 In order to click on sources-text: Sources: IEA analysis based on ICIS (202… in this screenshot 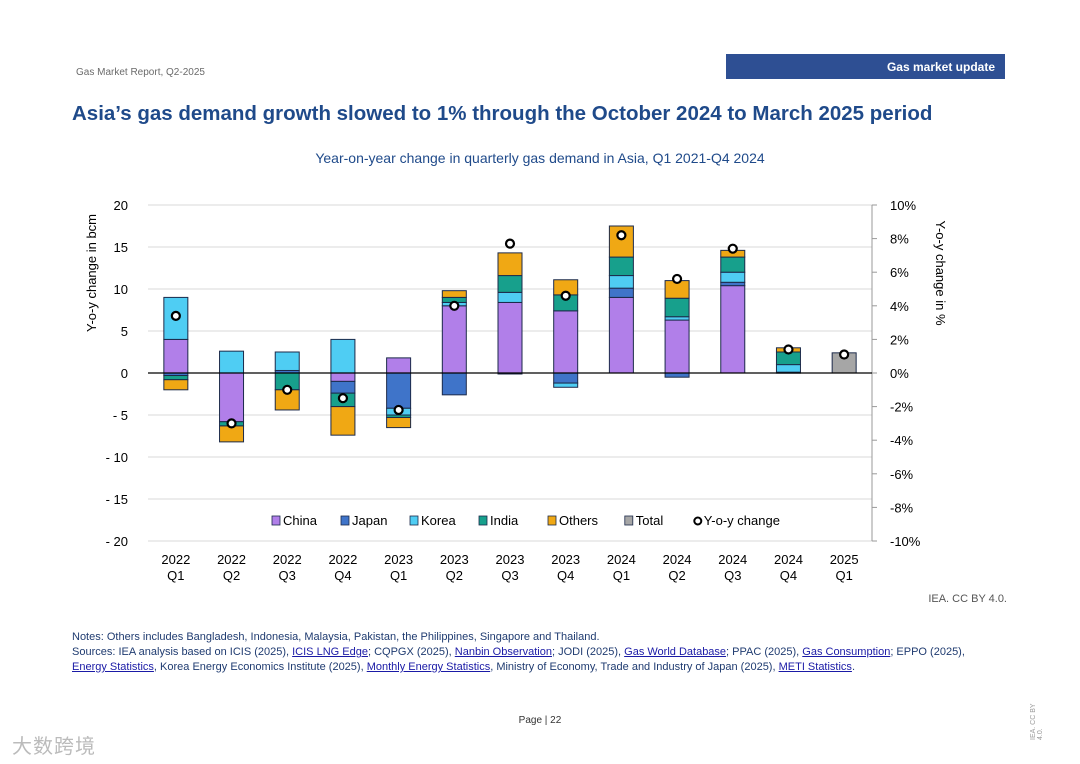, I will do `click(527, 660)`.